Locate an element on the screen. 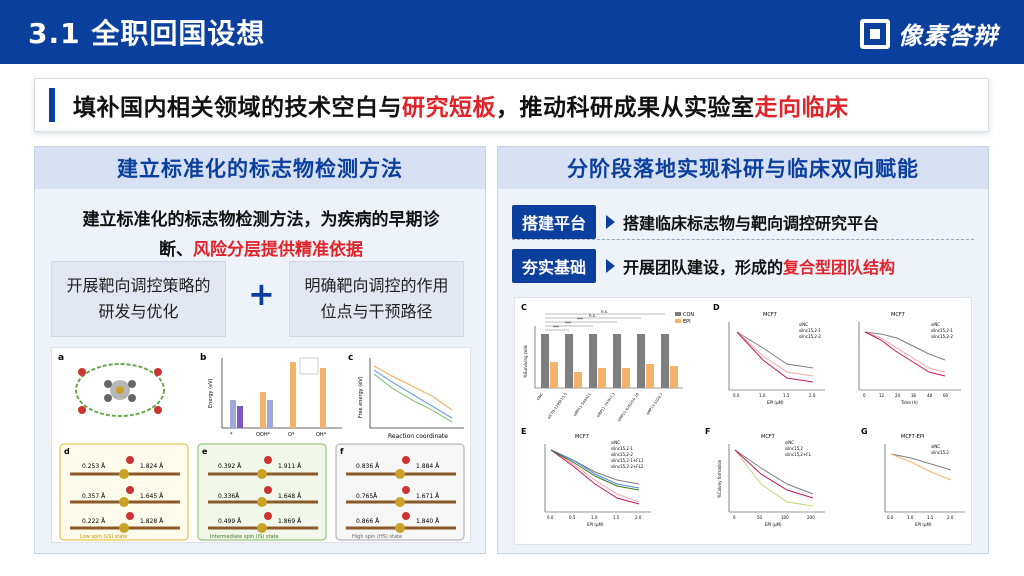  b-ylabel: Energy (eV) is located at coordinates (211, 393).